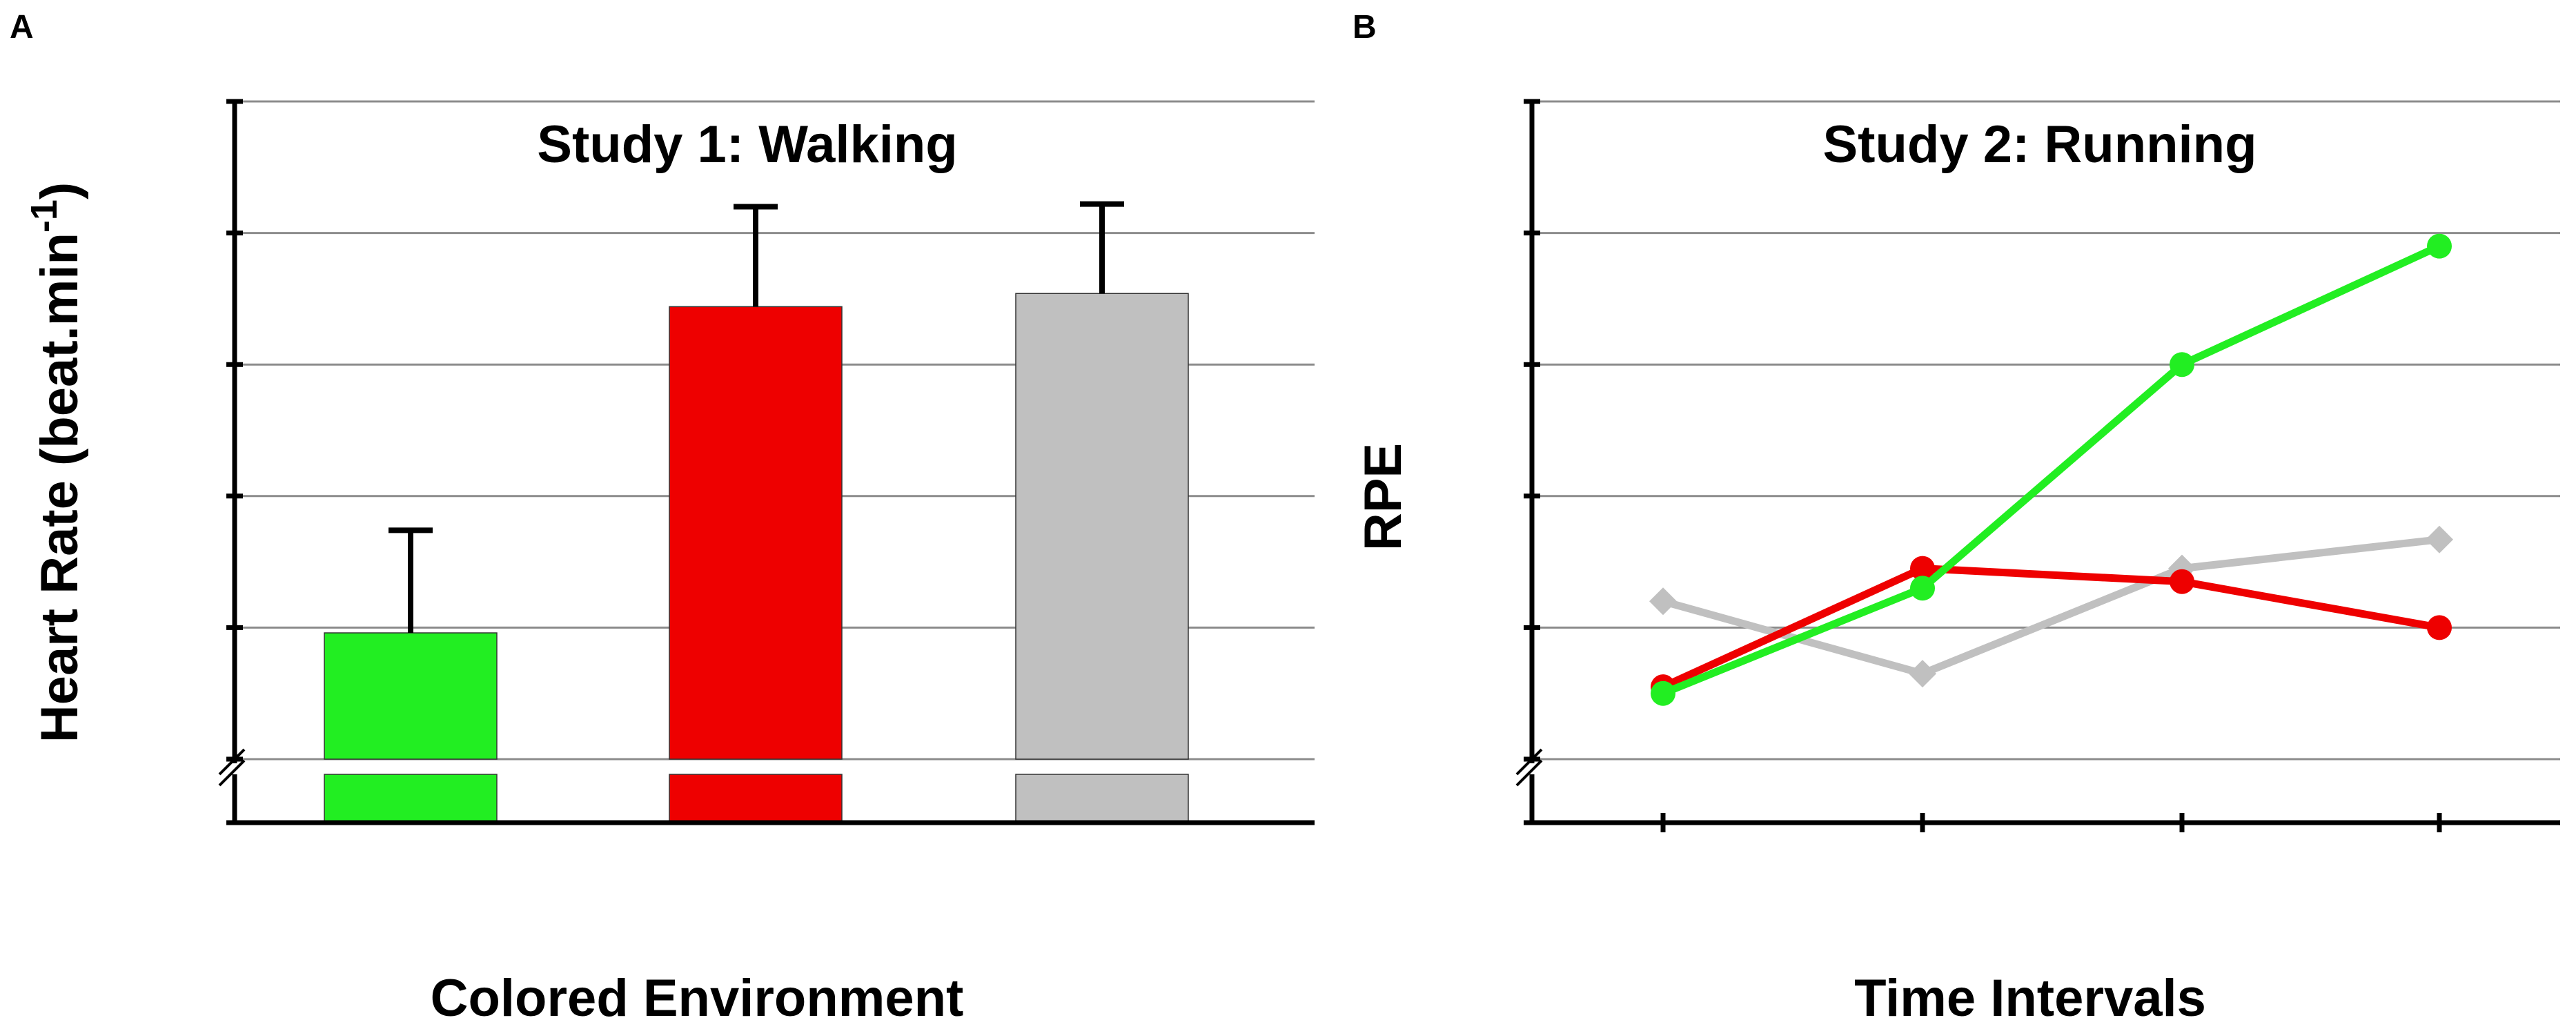 The image size is (2576, 1029). Describe the element at coordinates (1365, 27) in the screenshot. I see `panel-b-letter: B` at that location.